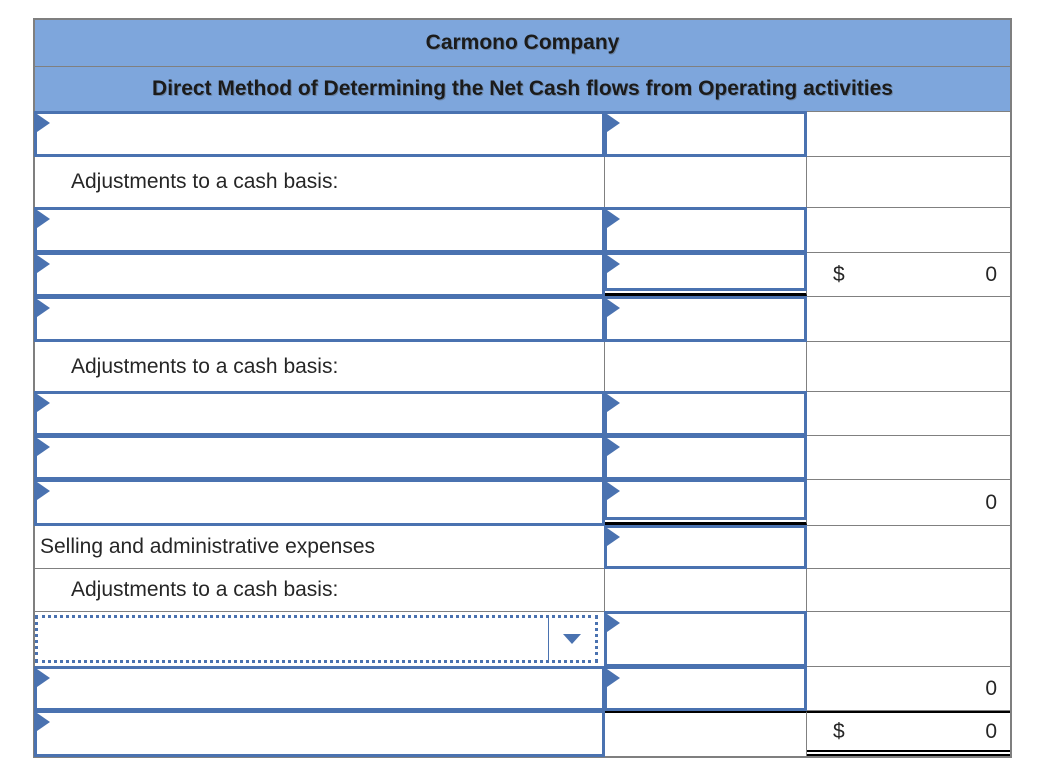  Describe the element at coordinates (991, 731) in the screenshot. I see `net-total-amount: 0` at that location.